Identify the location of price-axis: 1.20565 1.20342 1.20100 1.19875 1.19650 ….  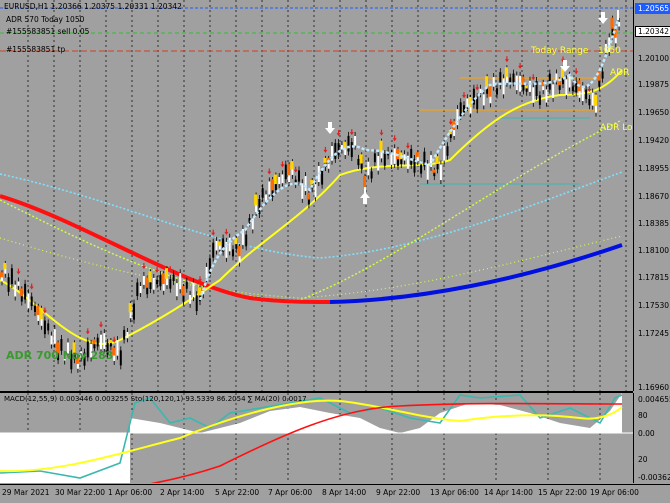
(651, 196).